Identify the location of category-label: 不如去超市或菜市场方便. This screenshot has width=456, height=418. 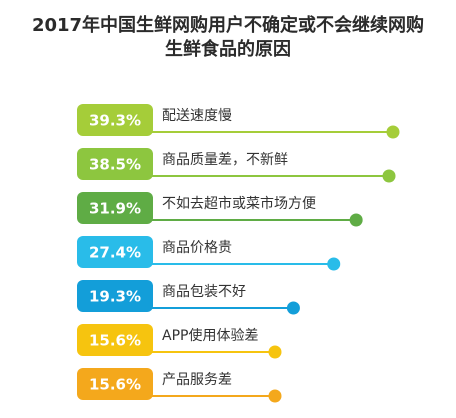
(239, 203).